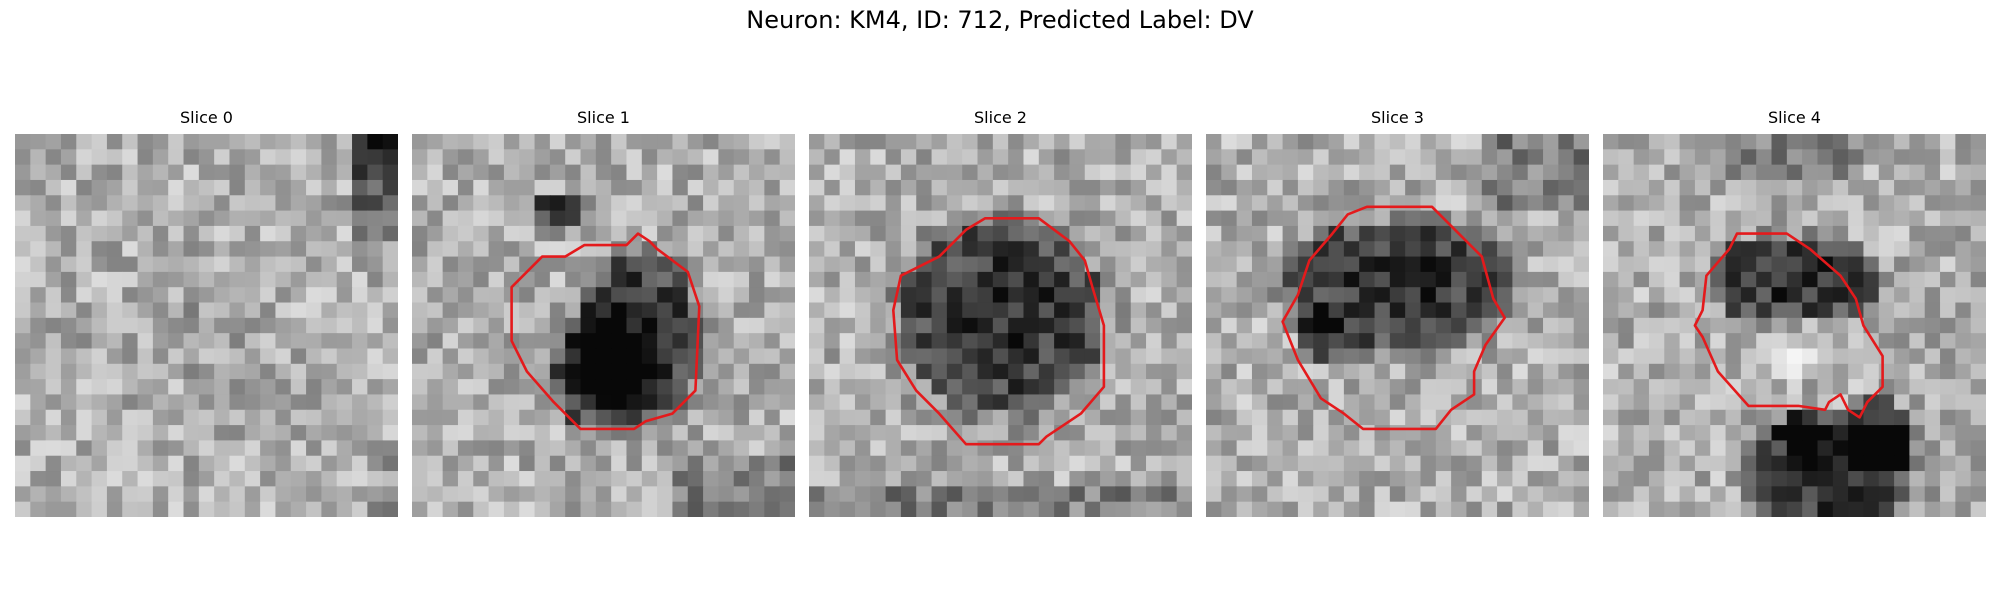 Image resolution: width=2000 pixels, height=600 pixels. What do you see at coordinates (1397, 117) in the screenshot?
I see `slice-title-3: Slice 3` at bounding box center [1397, 117].